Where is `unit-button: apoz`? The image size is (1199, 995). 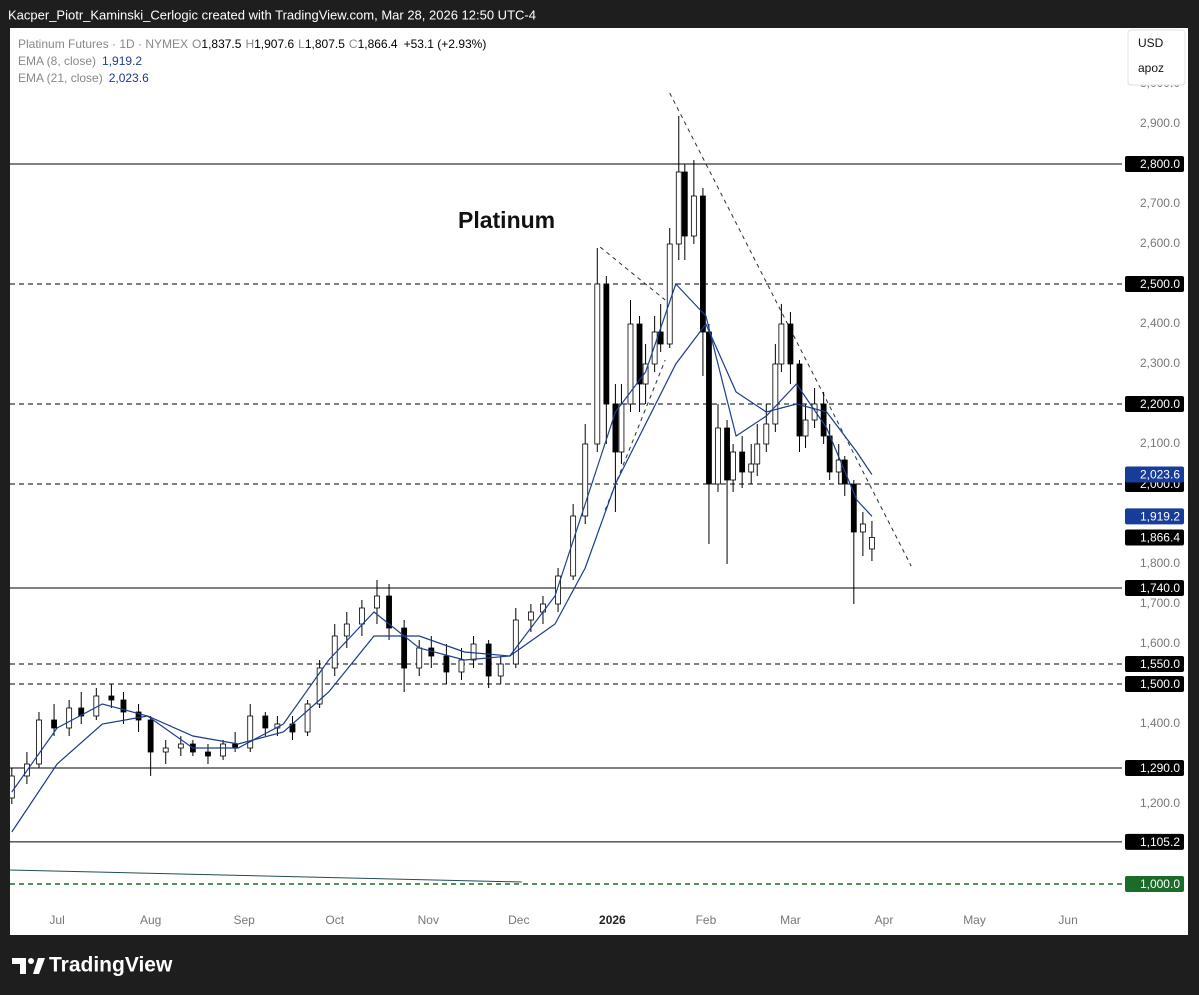
unit-button: apoz is located at coordinates (1151, 68).